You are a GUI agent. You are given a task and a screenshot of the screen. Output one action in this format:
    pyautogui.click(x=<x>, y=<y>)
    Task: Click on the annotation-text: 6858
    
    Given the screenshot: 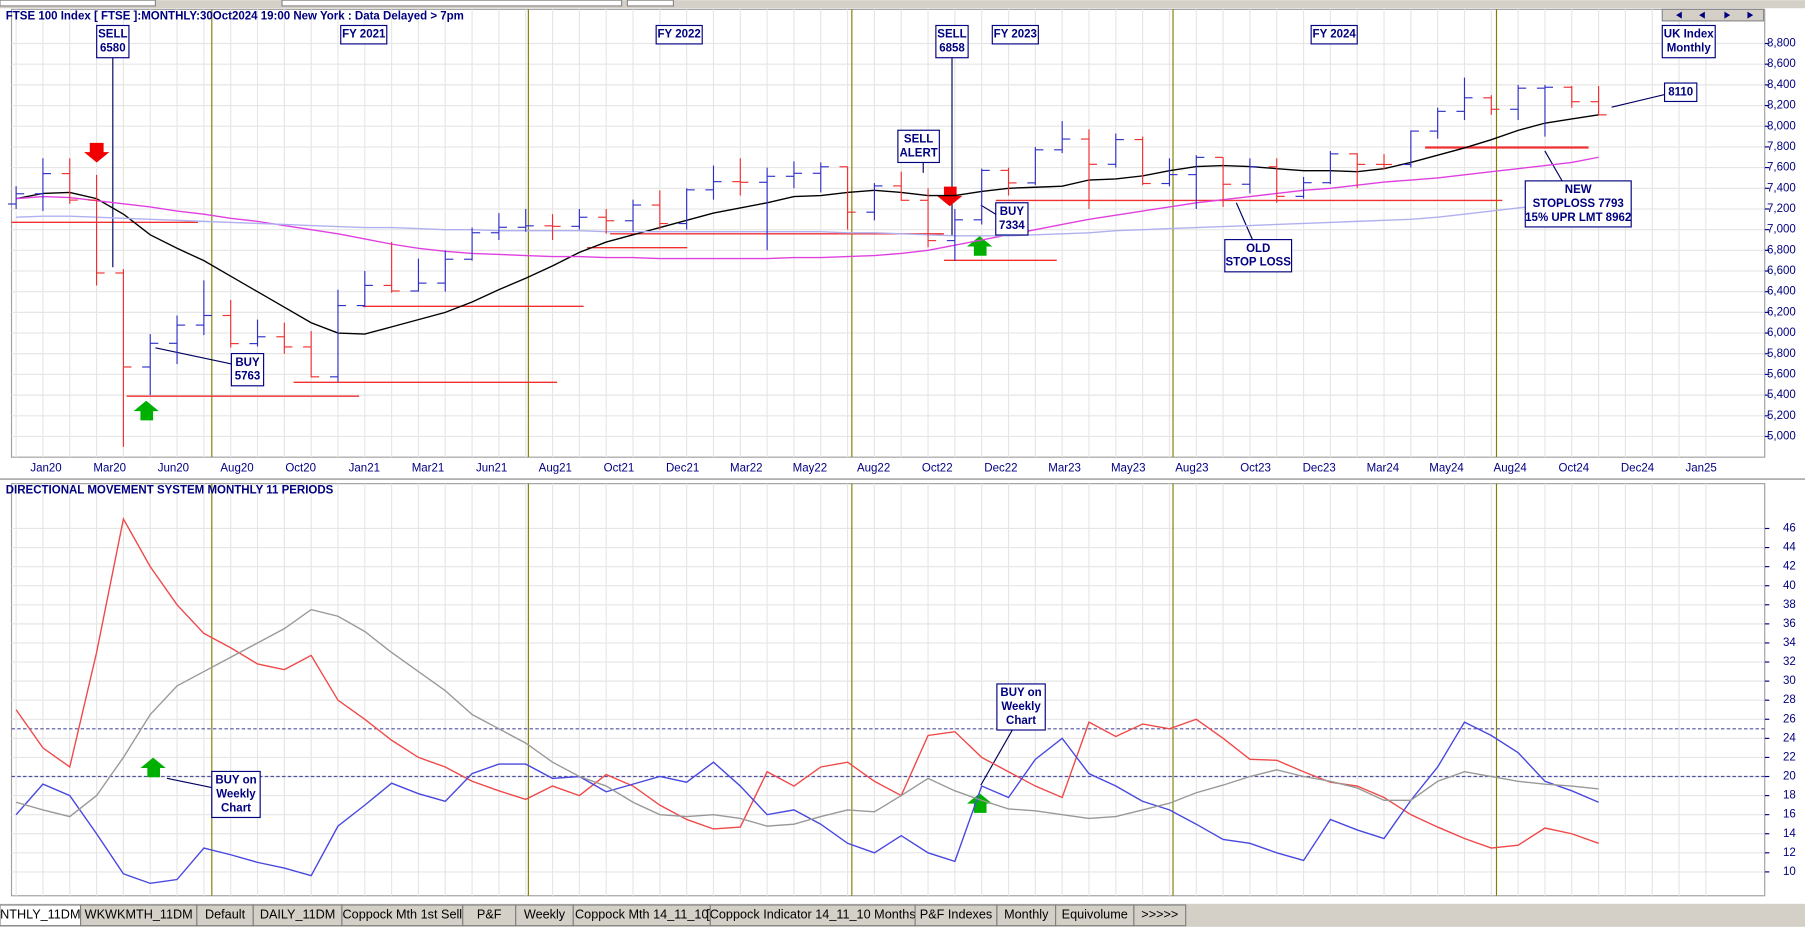 What is the action you would take?
    pyautogui.click(x=952, y=49)
    